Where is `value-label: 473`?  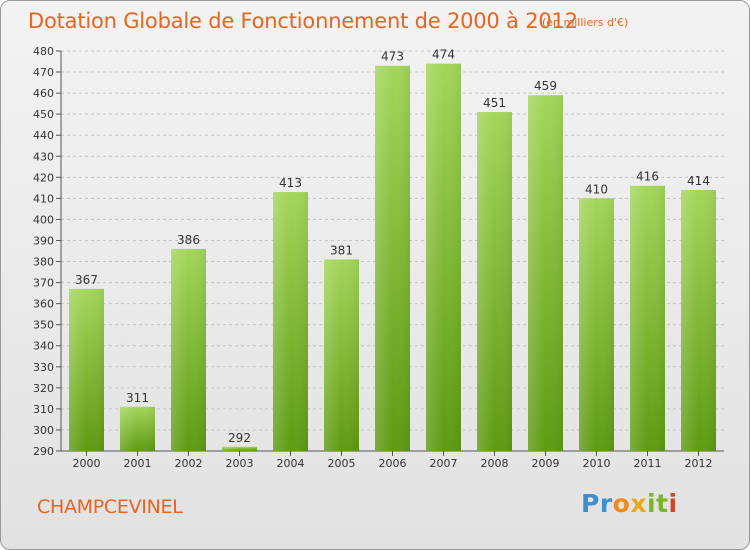 value-label: 473 is located at coordinates (392, 57).